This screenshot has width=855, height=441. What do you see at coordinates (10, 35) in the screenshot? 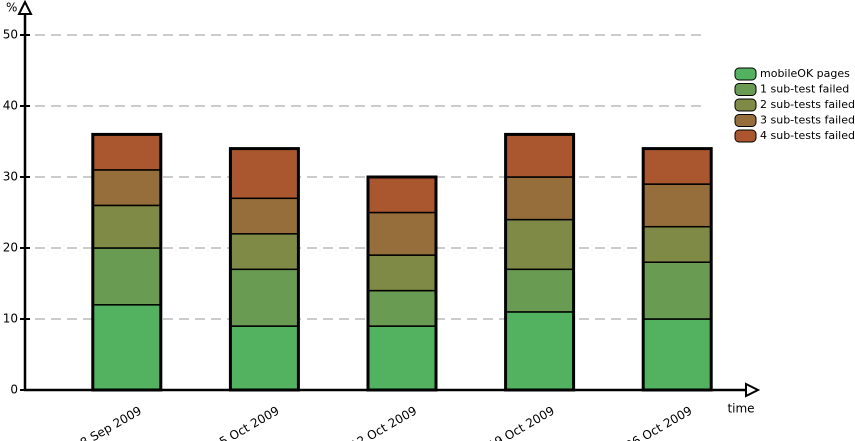
I see `y-tick-label: 50` at bounding box center [10, 35].